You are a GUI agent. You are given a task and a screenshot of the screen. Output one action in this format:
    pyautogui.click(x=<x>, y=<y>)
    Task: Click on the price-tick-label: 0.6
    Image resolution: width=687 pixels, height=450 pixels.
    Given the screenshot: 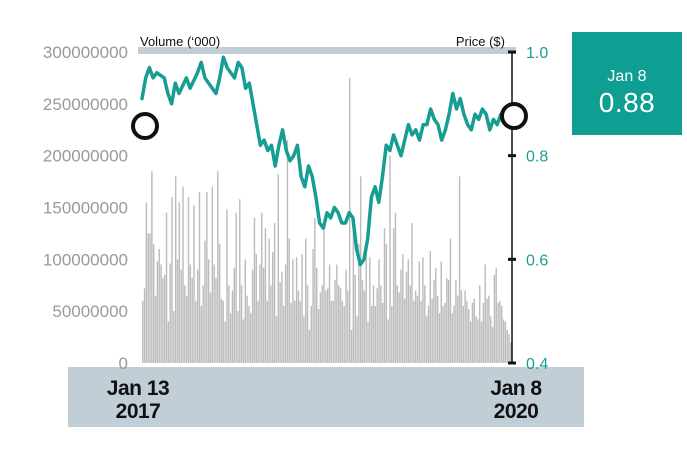 What is the action you would take?
    pyautogui.click(x=537, y=260)
    